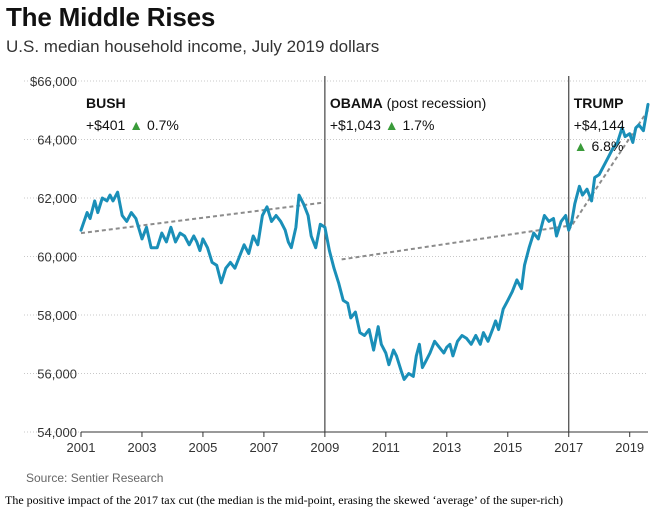 This screenshot has height=515, width=656. I want to click on x-tick-label: 2005, so click(202, 447).